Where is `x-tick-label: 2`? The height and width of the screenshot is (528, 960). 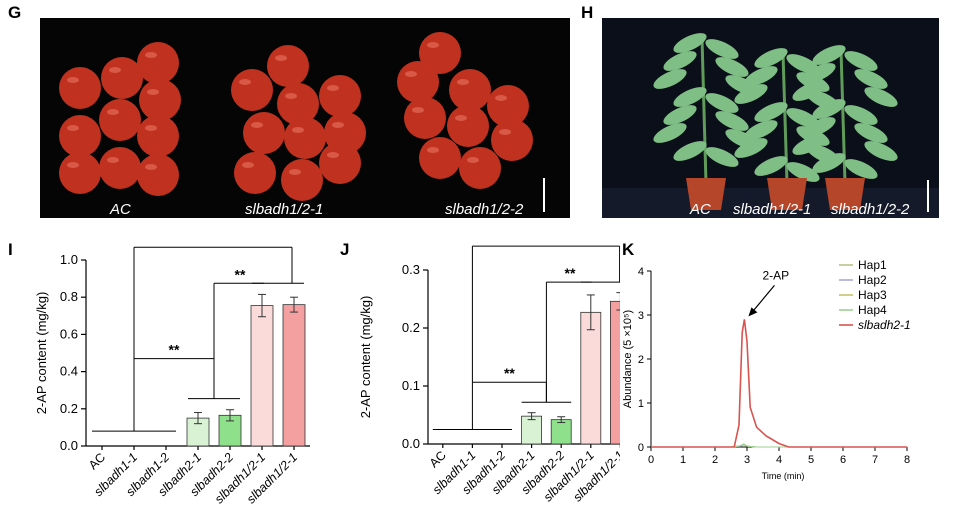
x-tick-label: 2 is located at coordinates (715, 460).